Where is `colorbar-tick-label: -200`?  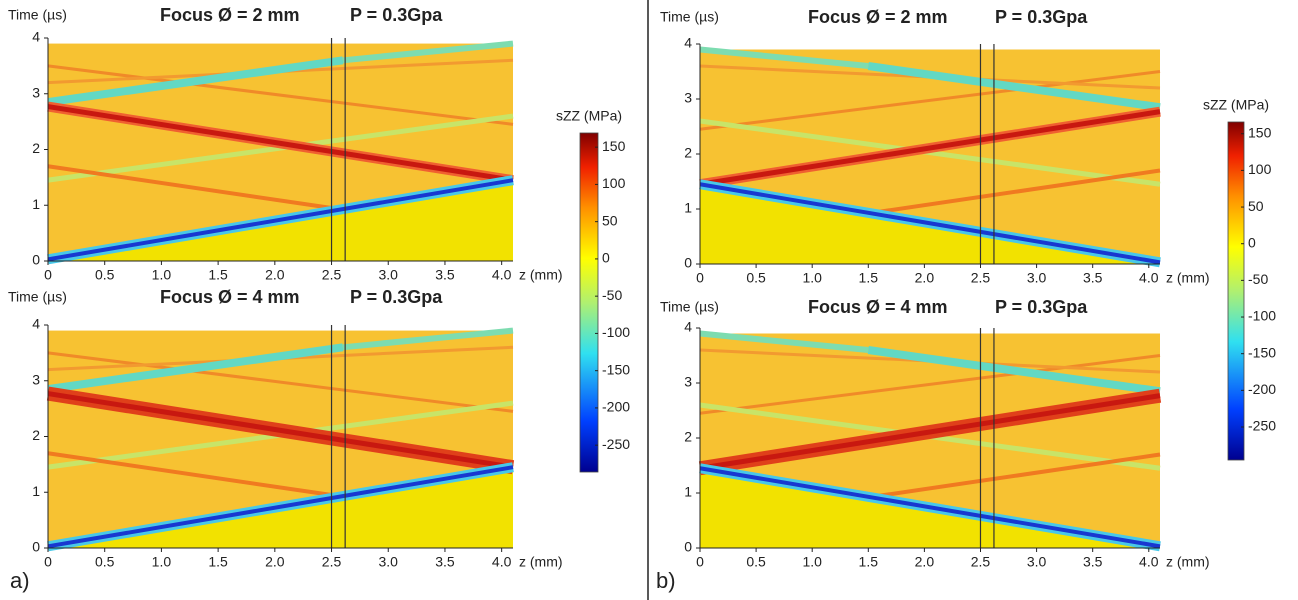
colorbar-tick-label: -200 is located at coordinates (1262, 389).